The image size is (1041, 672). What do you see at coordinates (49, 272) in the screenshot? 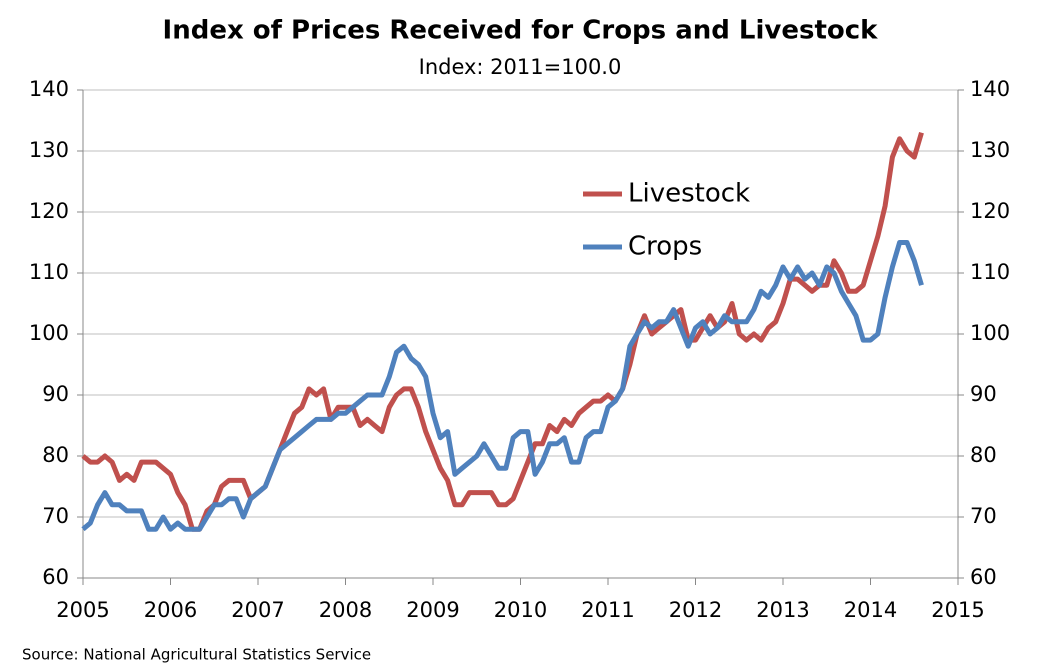
I see `y-tick-label: 110` at bounding box center [49, 272].